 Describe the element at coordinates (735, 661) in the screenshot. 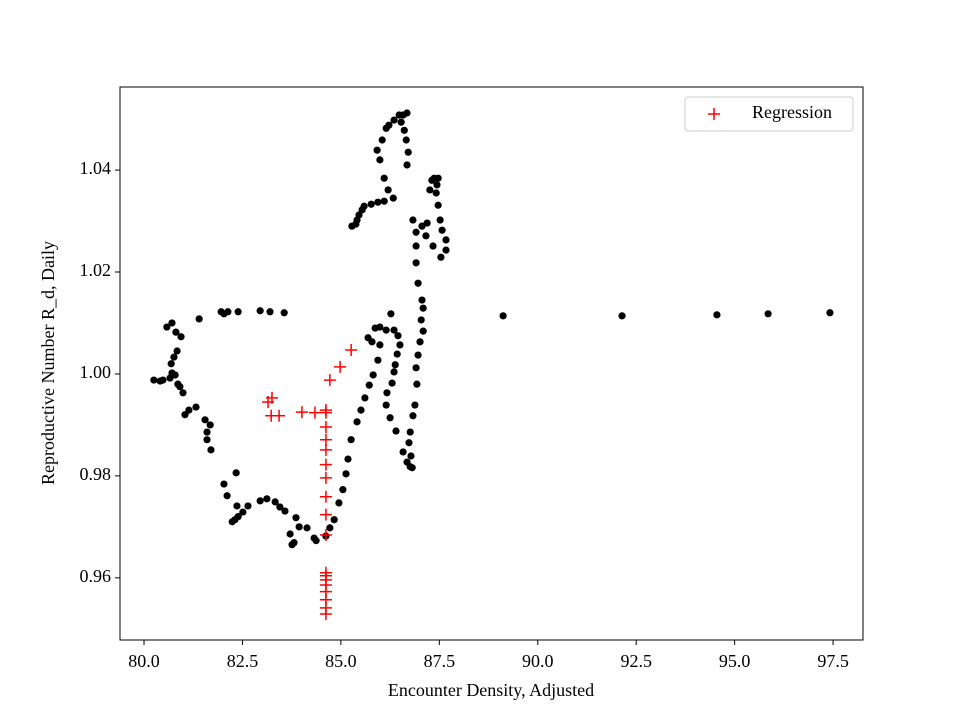

I see `x-tick-label: 95.0` at that location.